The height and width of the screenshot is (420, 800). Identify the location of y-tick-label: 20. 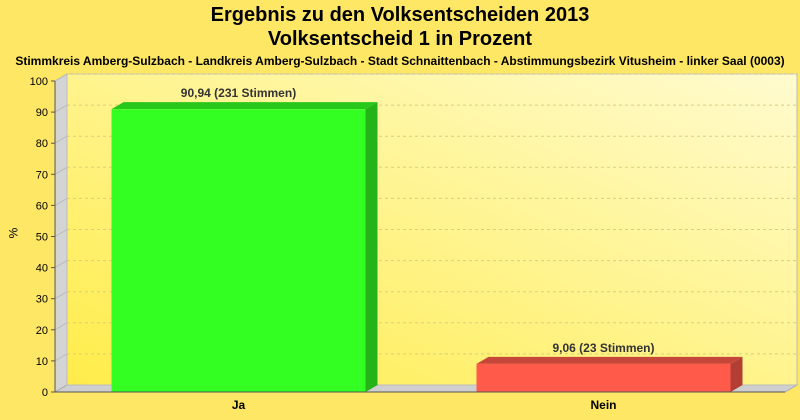
(42, 331).